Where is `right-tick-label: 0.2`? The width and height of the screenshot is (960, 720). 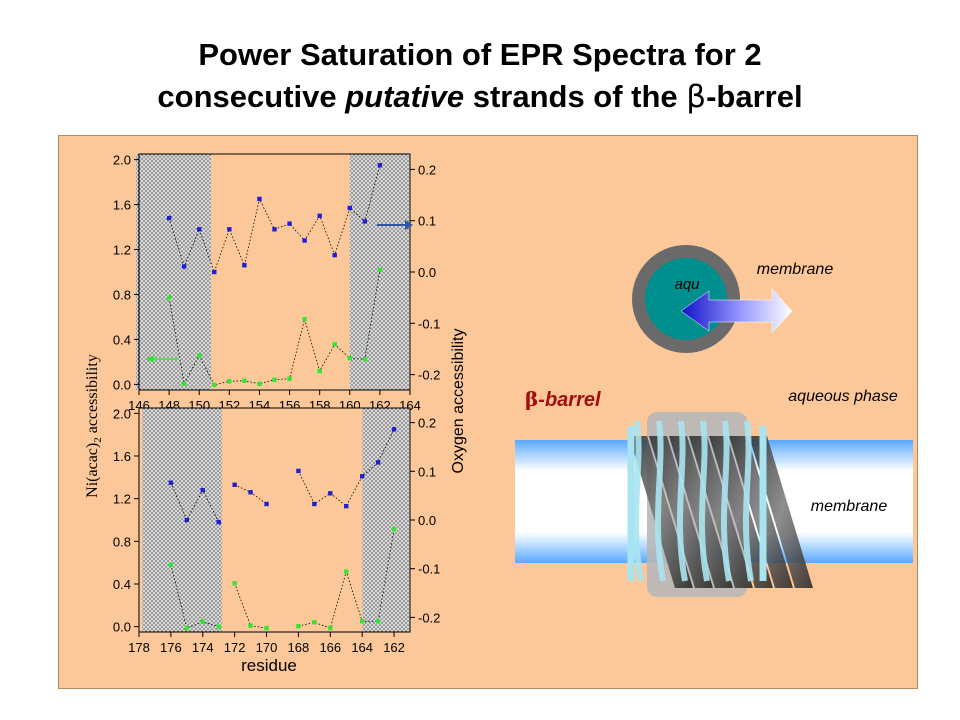 right-tick-label: 0.2 is located at coordinates (427, 423).